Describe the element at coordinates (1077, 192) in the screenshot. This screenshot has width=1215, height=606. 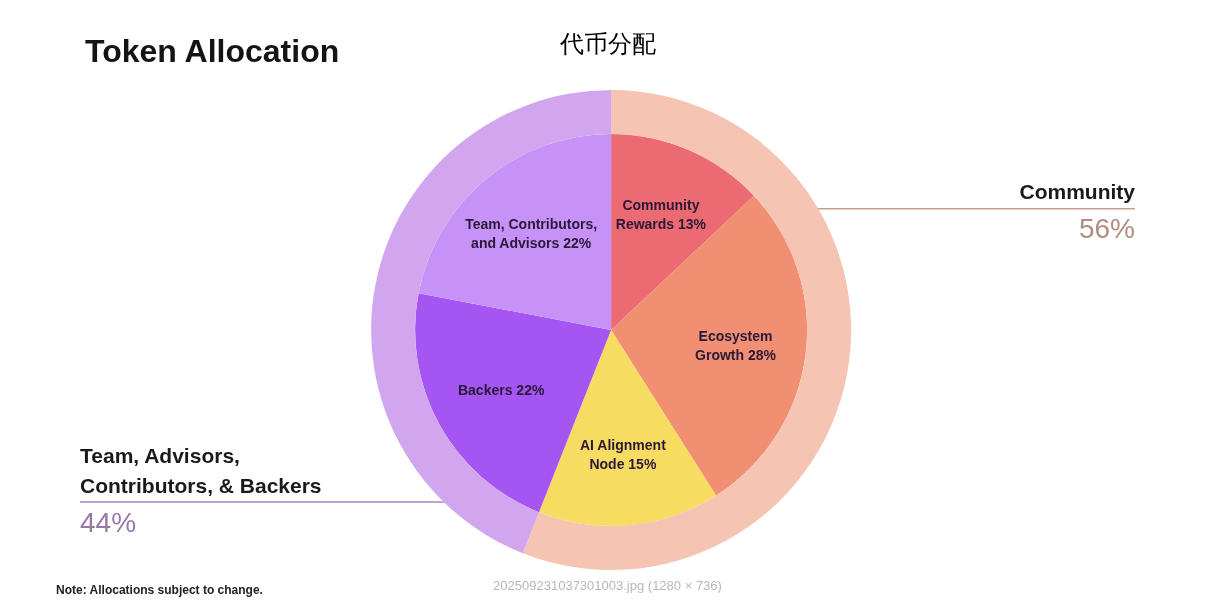
I see `slice-label: Community` at that location.